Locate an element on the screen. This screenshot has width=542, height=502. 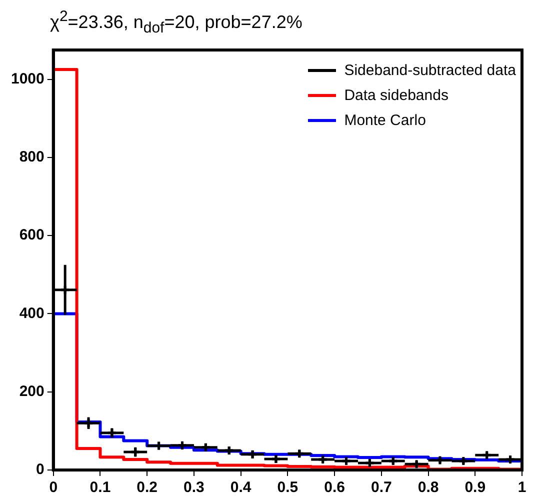
y-tick-label: 200 is located at coordinates (31, 391).